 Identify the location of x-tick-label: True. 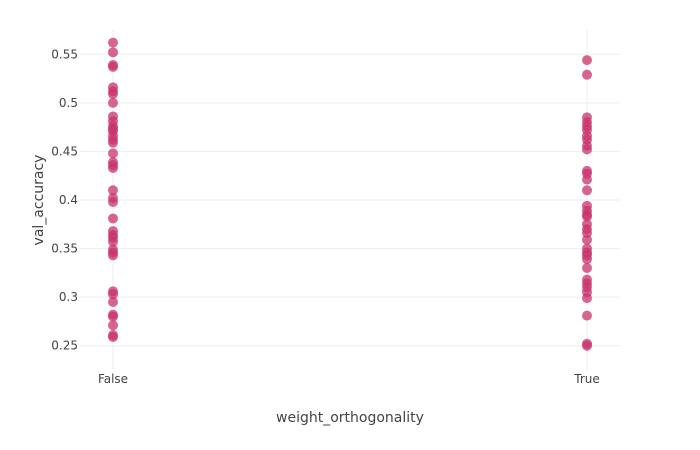
(586, 379).